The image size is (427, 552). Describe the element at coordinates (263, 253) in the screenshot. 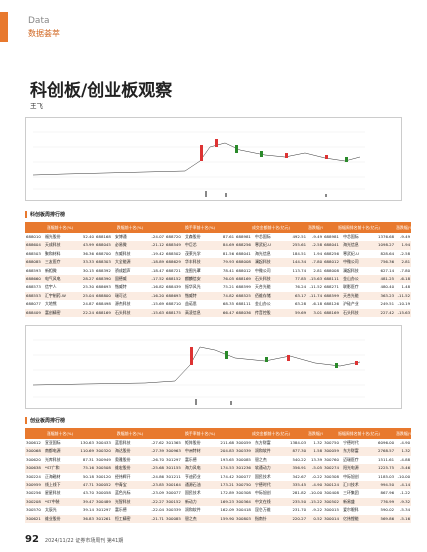

I see `cell: 海光信息` at that location.